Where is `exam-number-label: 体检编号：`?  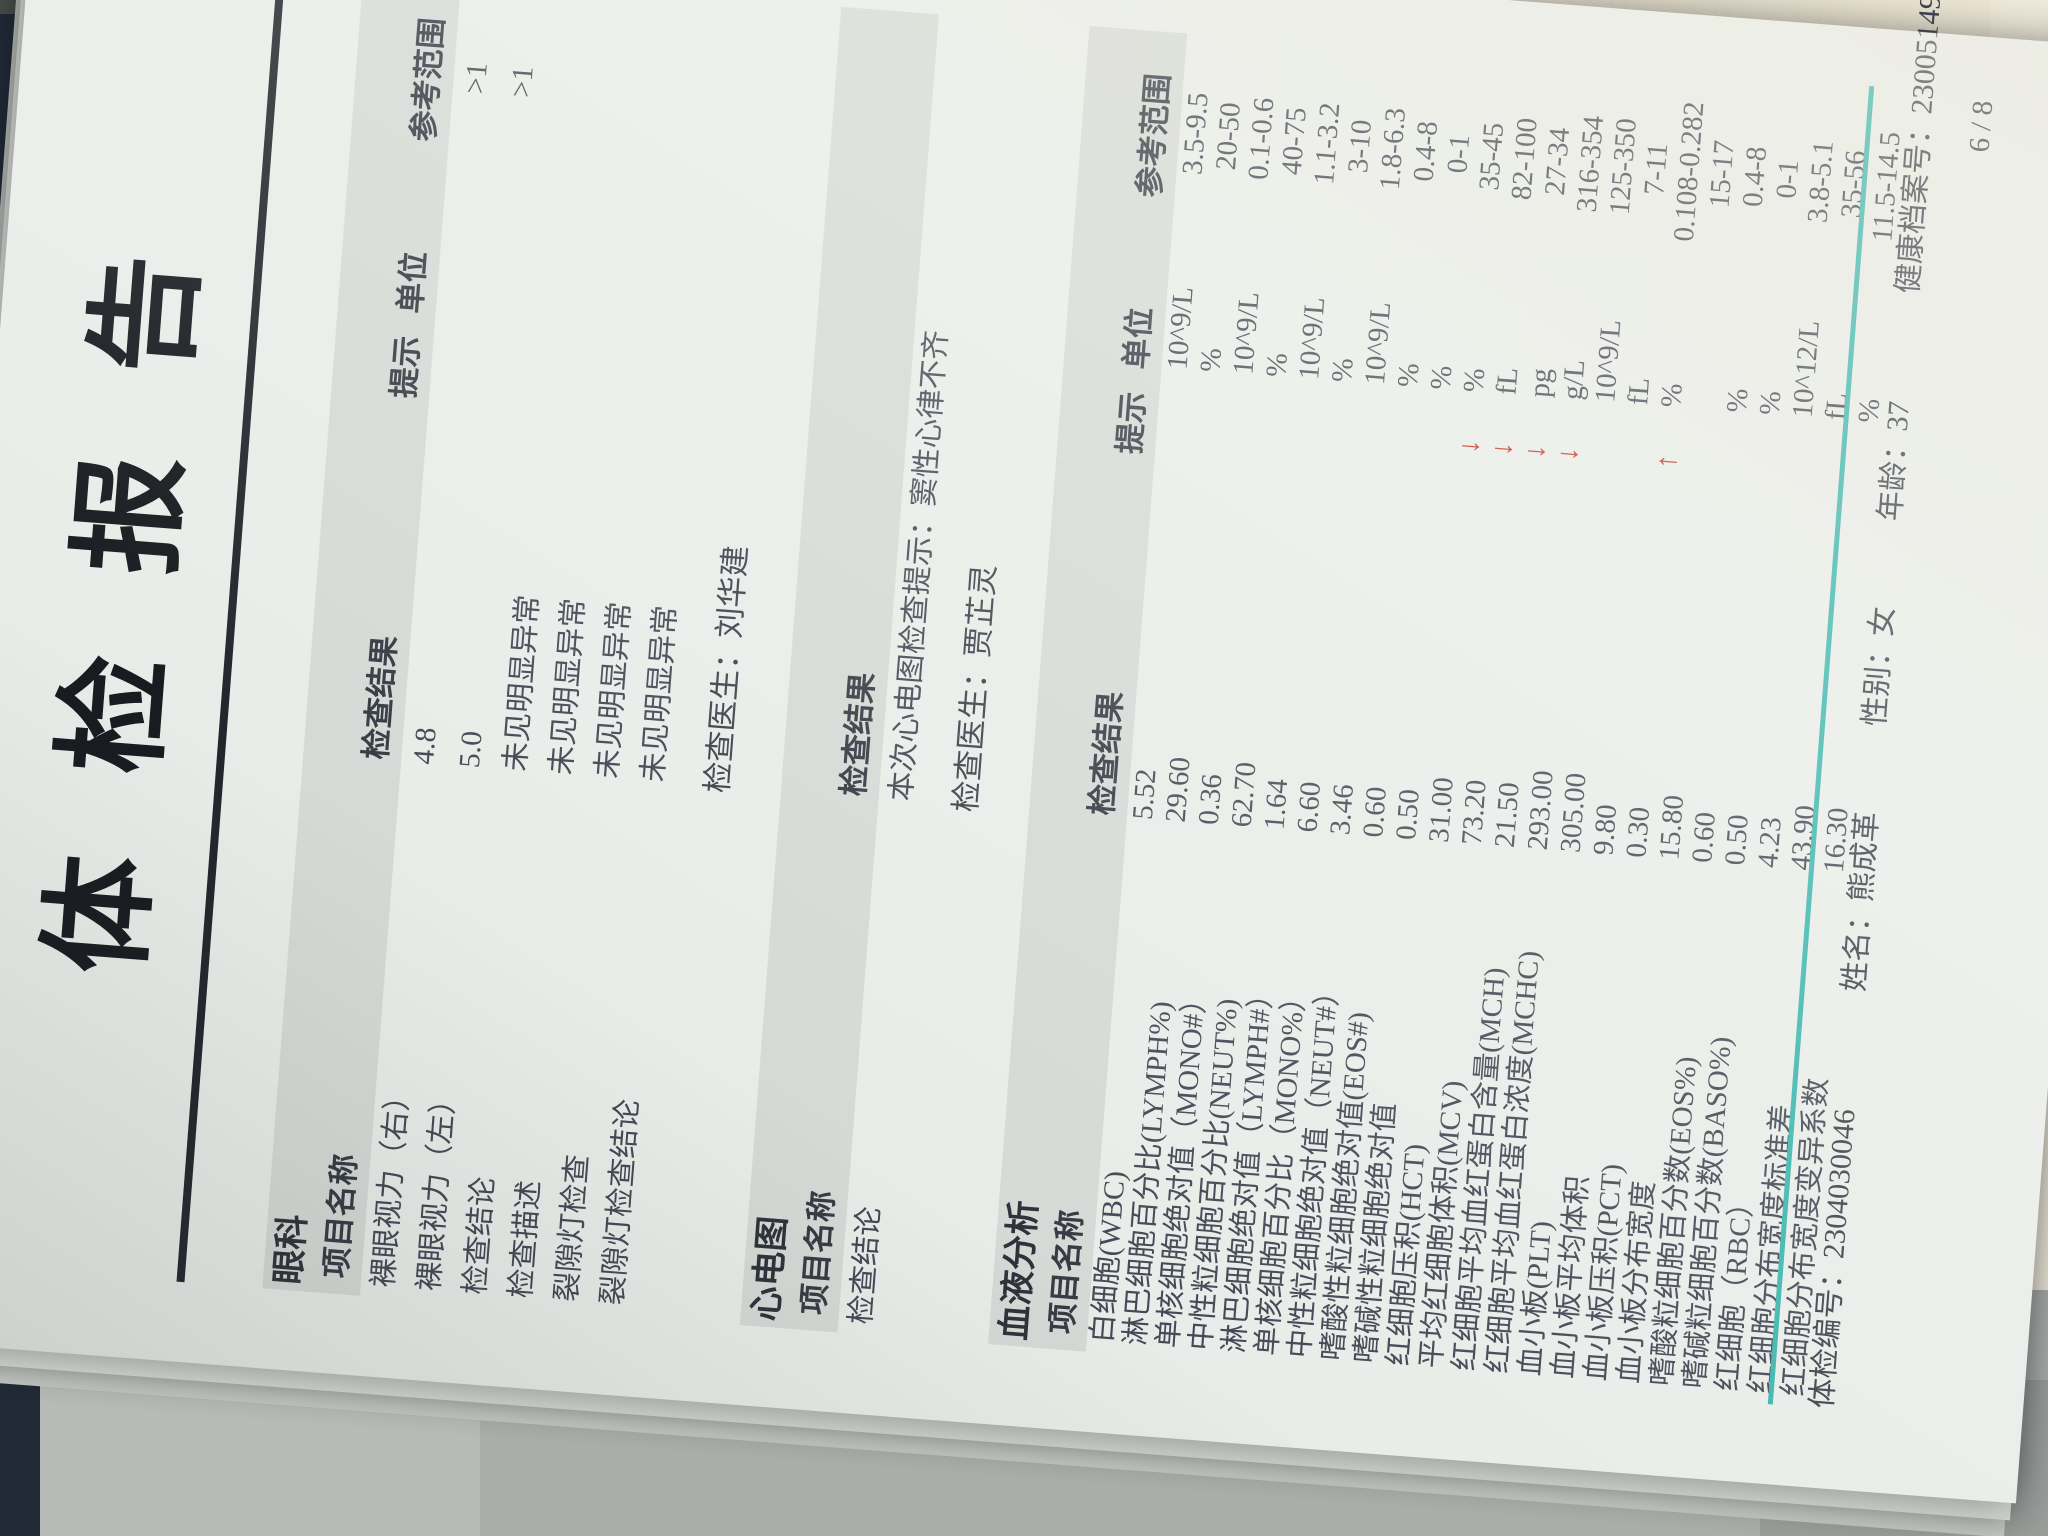 exam-number-label: 体检编号： is located at coordinates (1828, 1333).